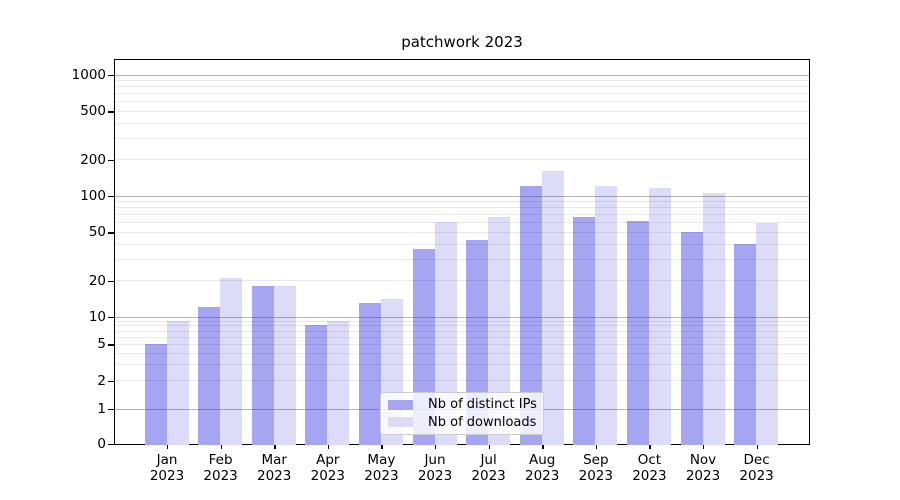 This screenshot has height=500, width=900. What do you see at coordinates (274, 468) in the screenshot?
I see `x-tick-label-mar: Mar 2023` at bounding box center [274, 468].